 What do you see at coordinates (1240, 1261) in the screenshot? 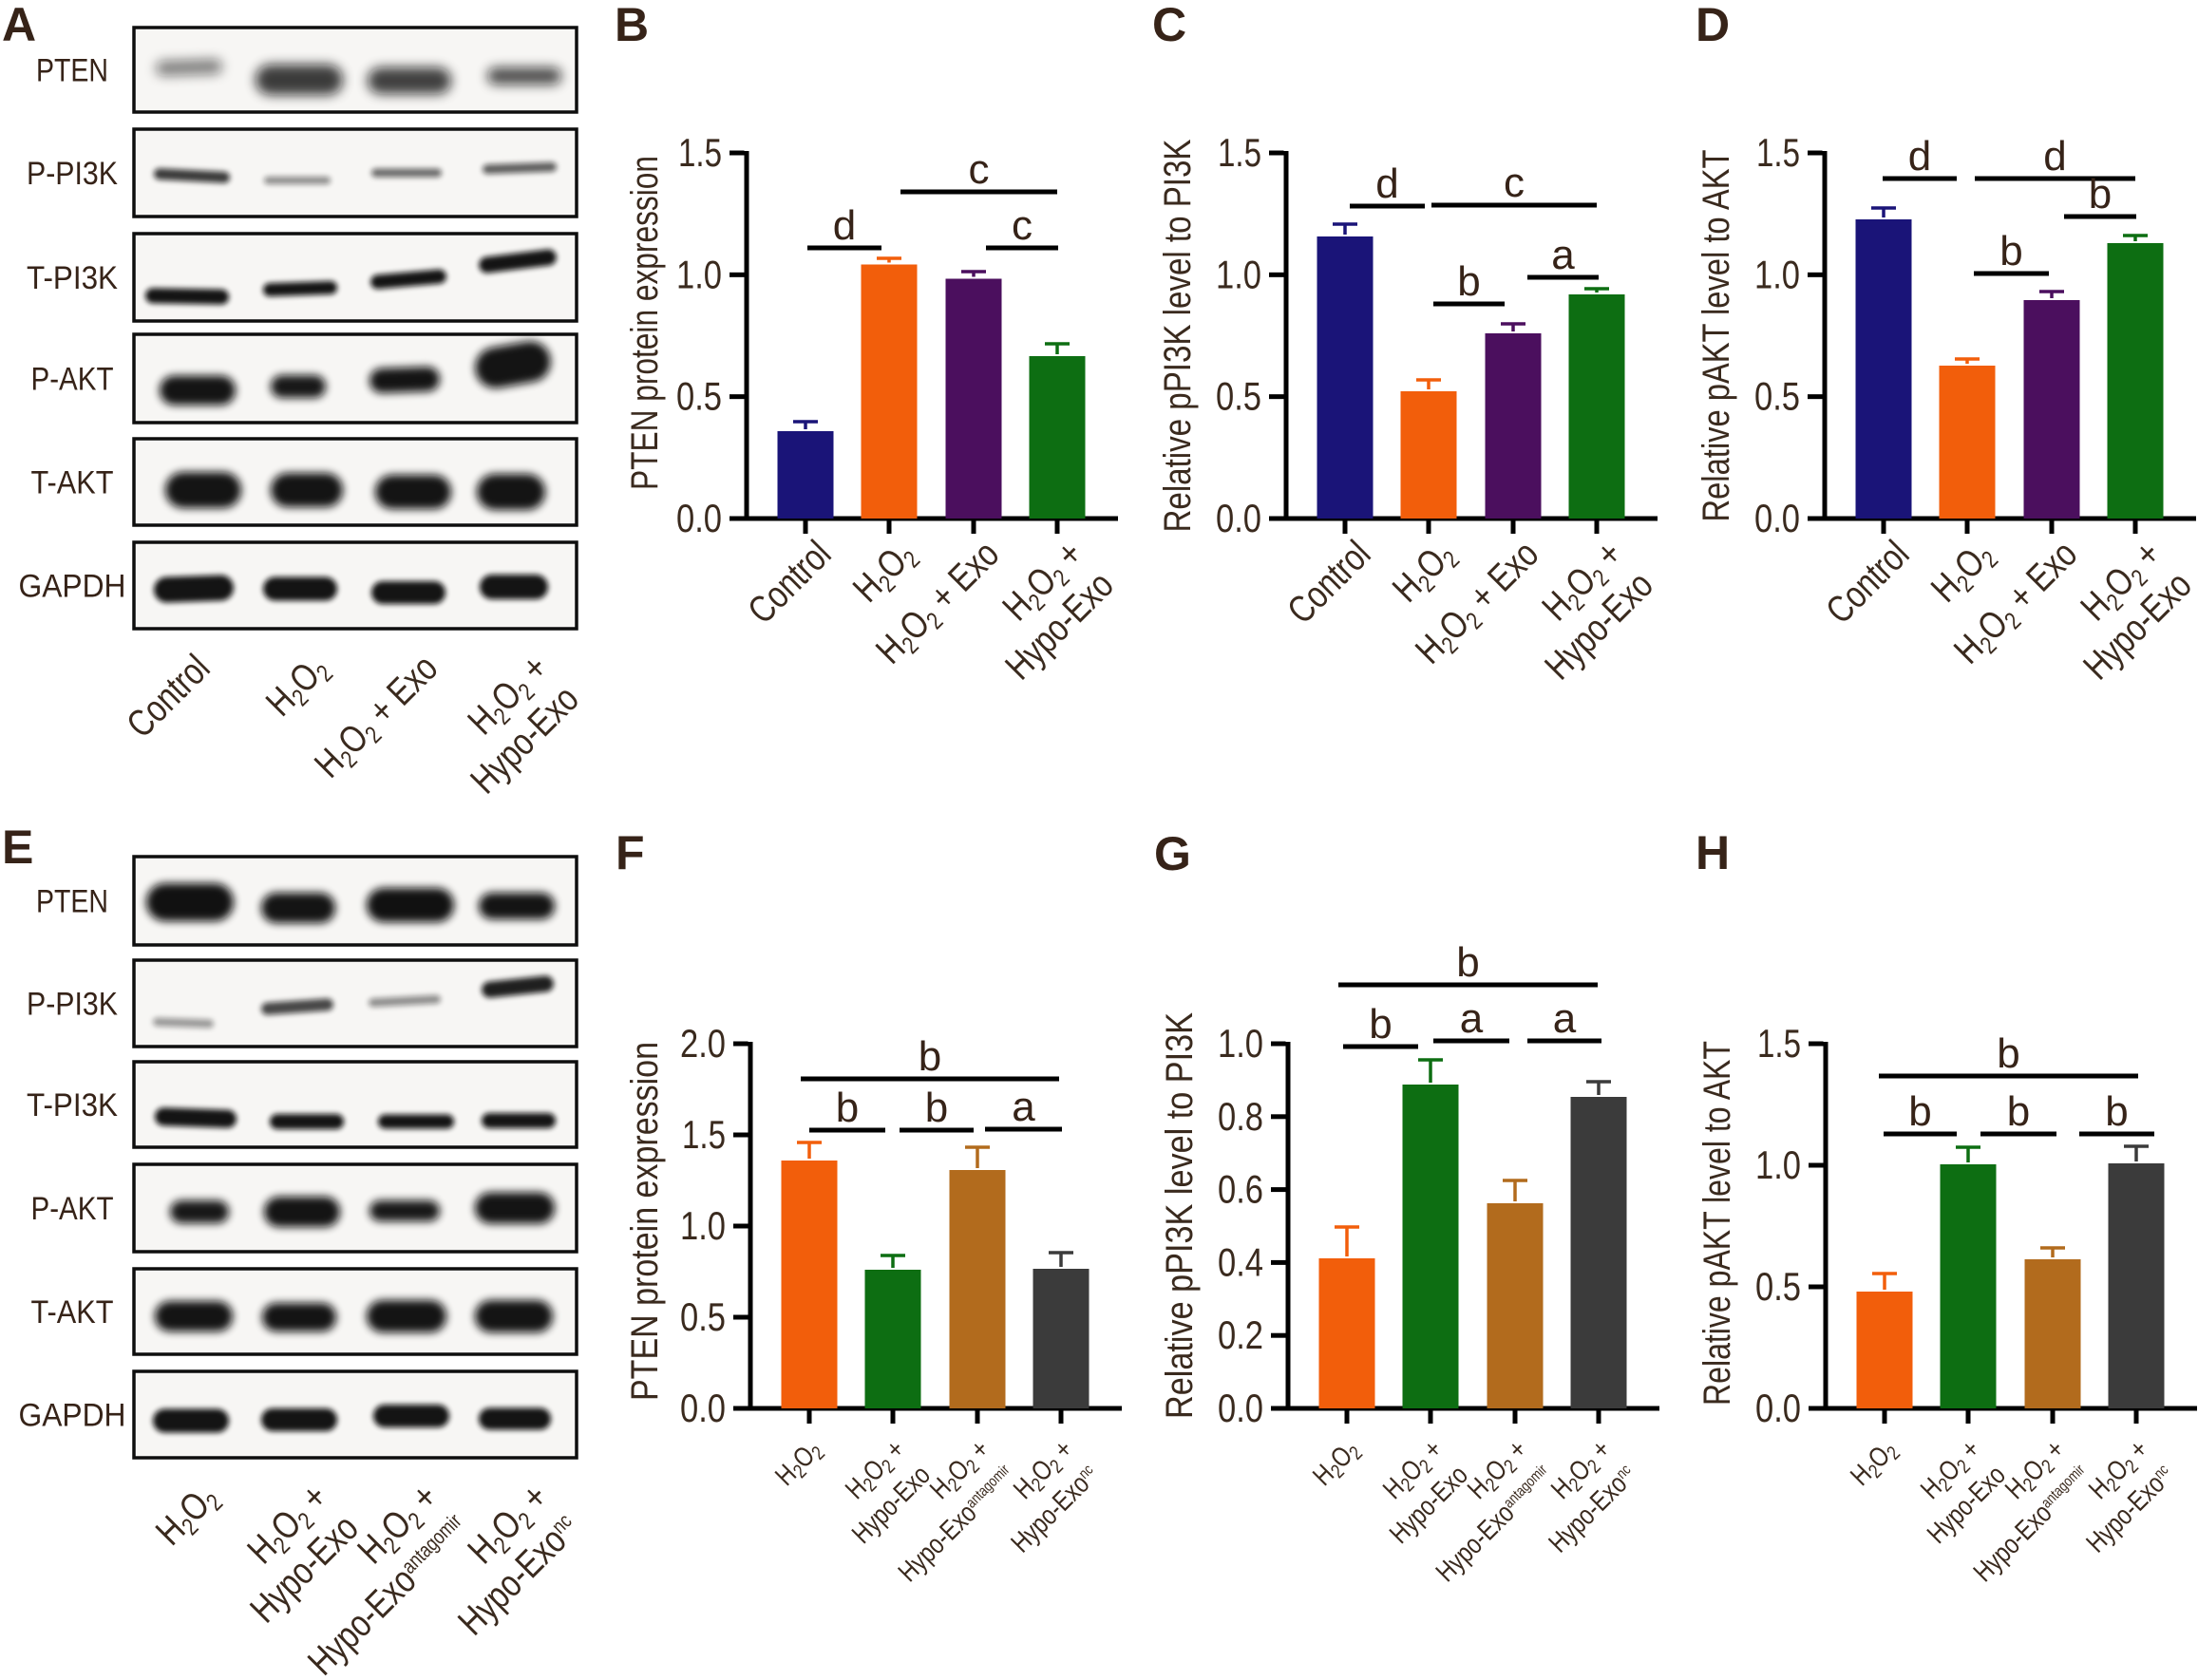
I see `svg-text: 0.4` at bounding box center [1240, 1261].